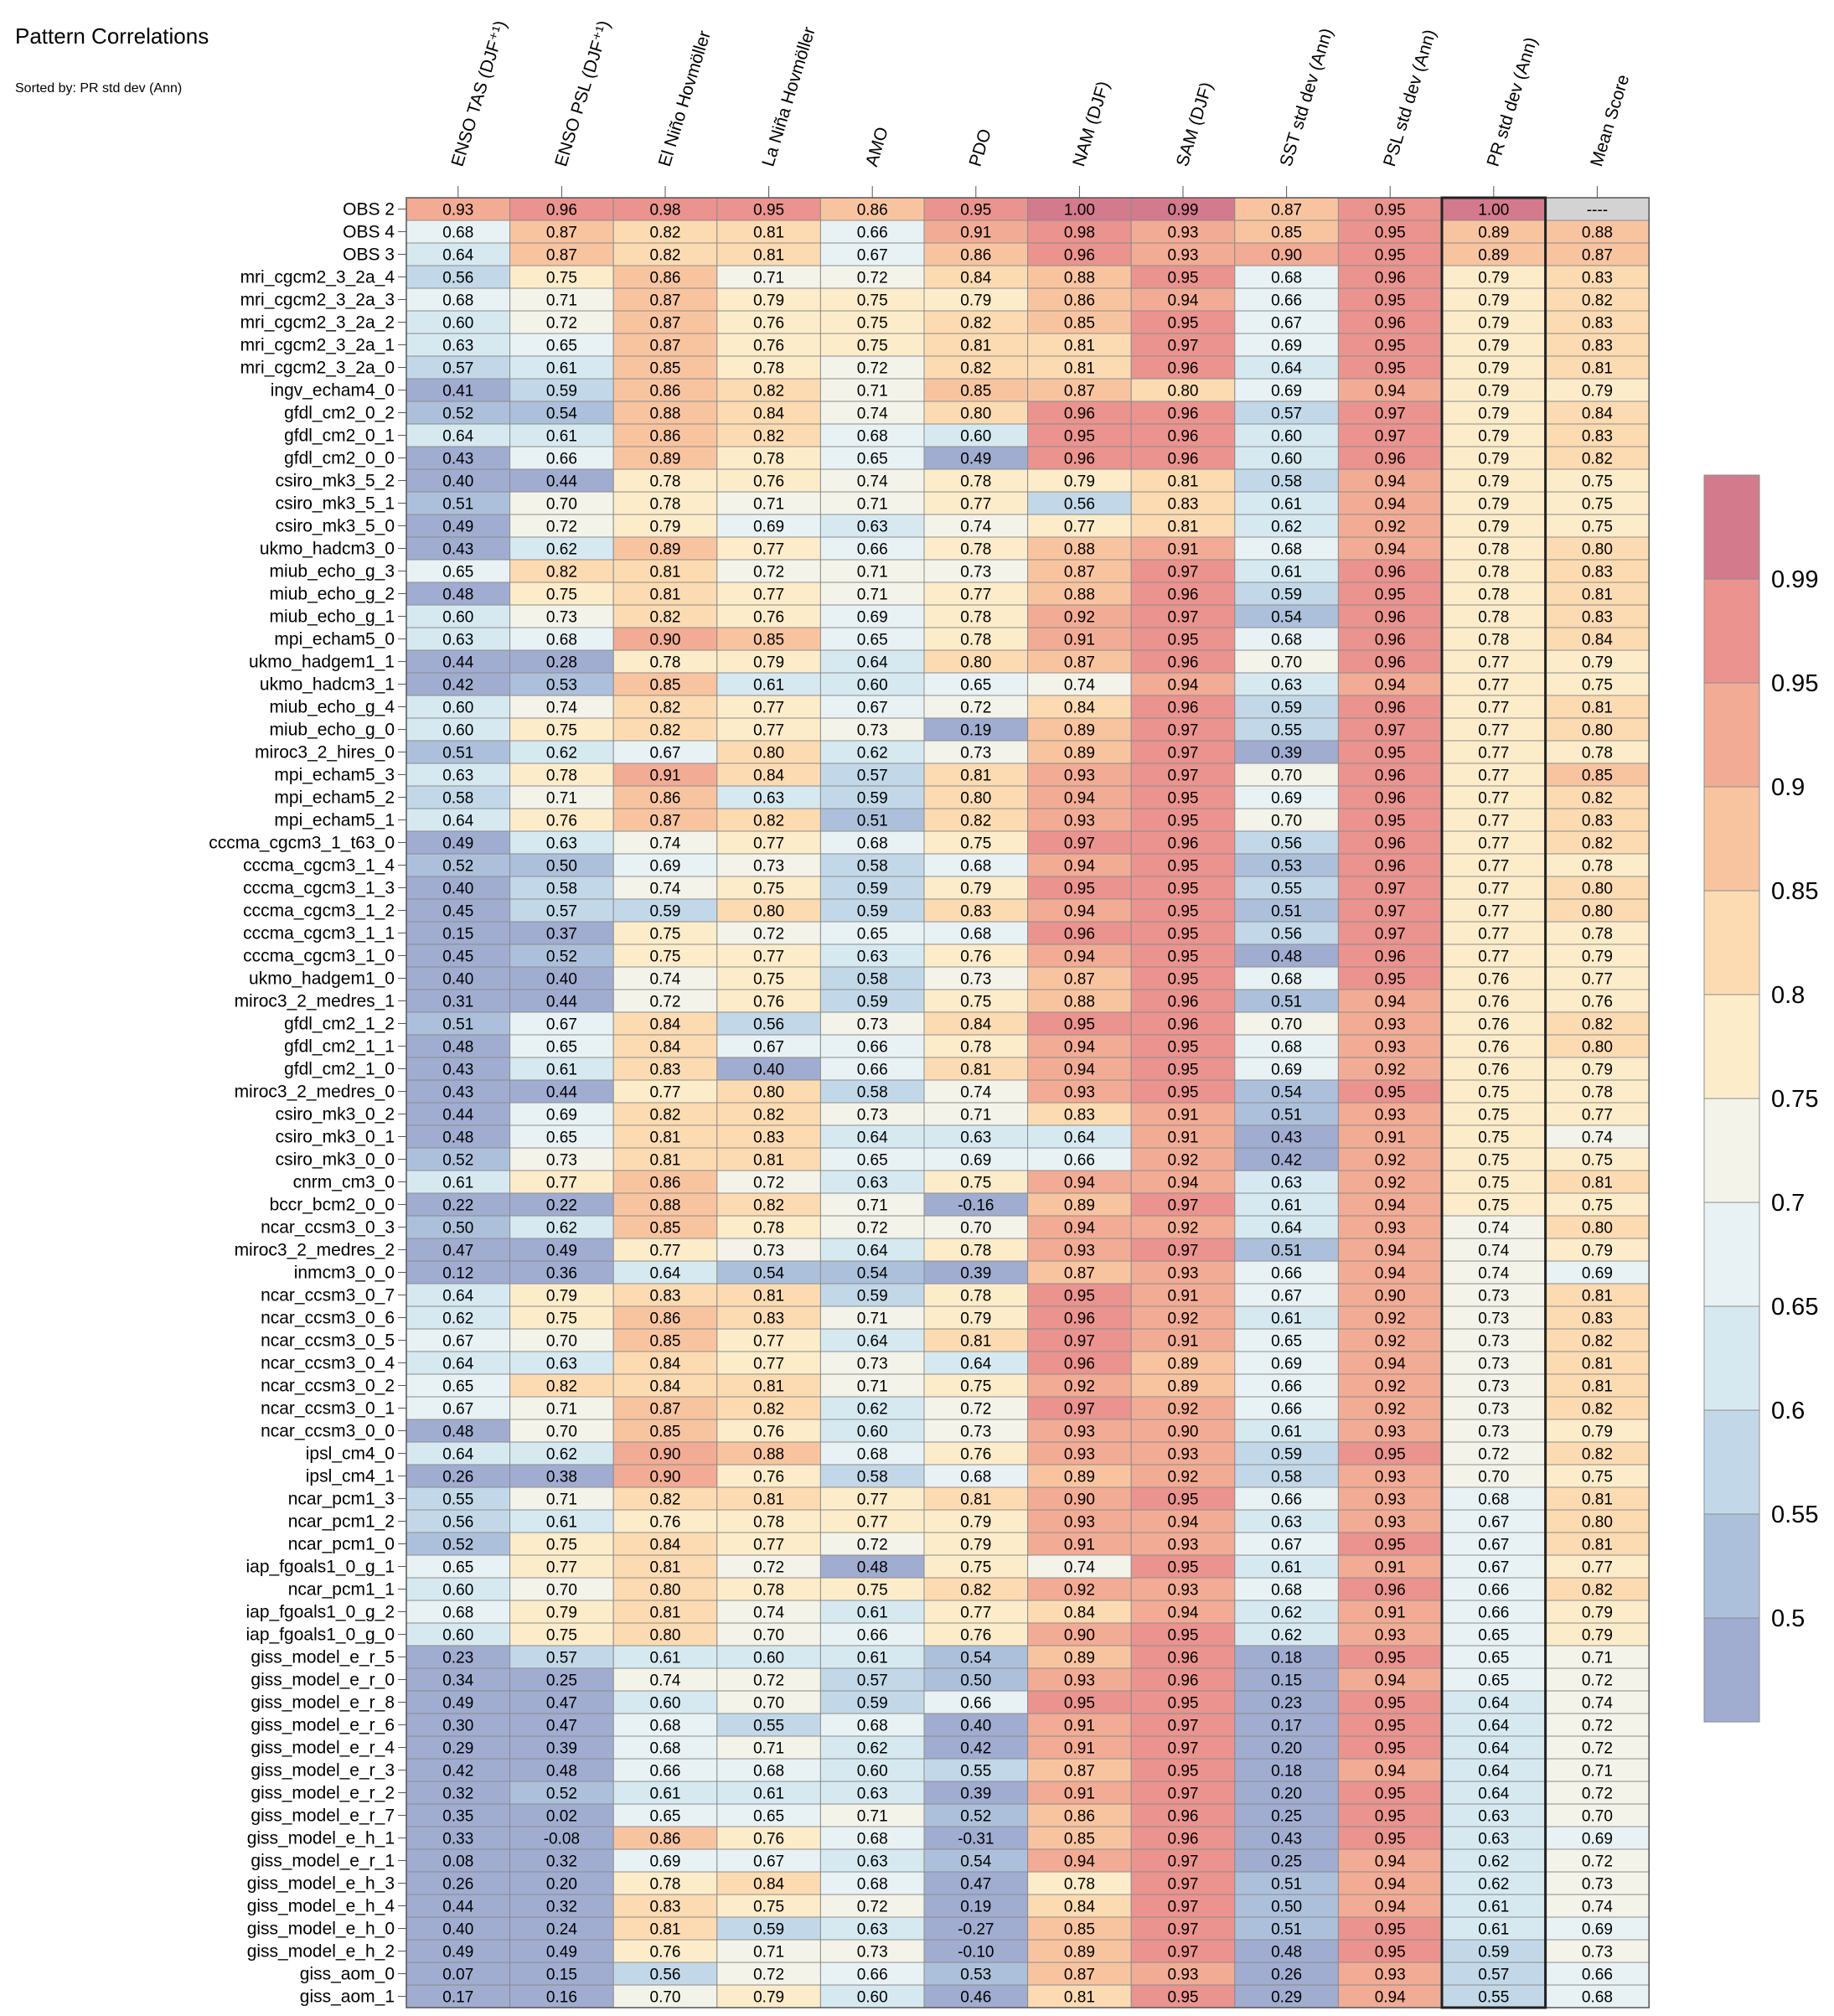  What do you see at coordinates (1183, 233) in the screenshot?
I see `cell-value: 0.93` at bounding box center [1183, 233].